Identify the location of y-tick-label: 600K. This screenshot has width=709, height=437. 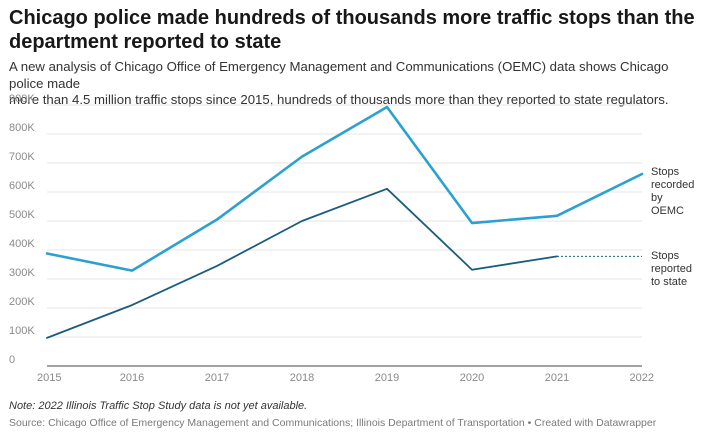
(22, 186).